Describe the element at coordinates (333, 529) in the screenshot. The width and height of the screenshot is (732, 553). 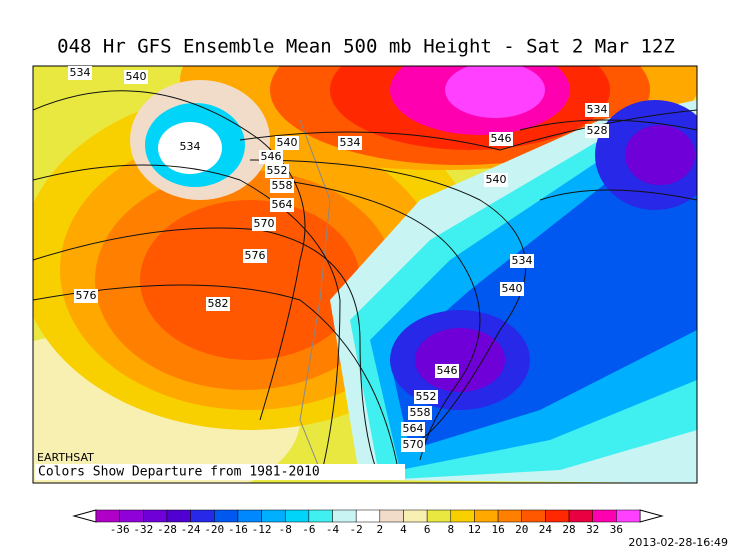
I see `colorbar-label: -4` at that location.